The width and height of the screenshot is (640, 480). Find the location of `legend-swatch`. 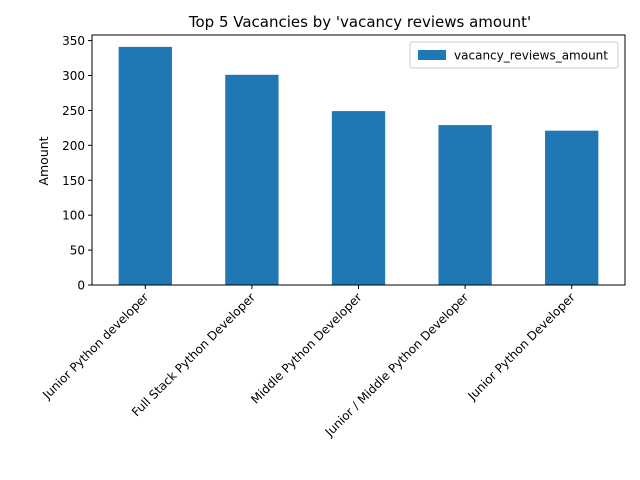

legend-swatch is located at coordinates (432, 55).